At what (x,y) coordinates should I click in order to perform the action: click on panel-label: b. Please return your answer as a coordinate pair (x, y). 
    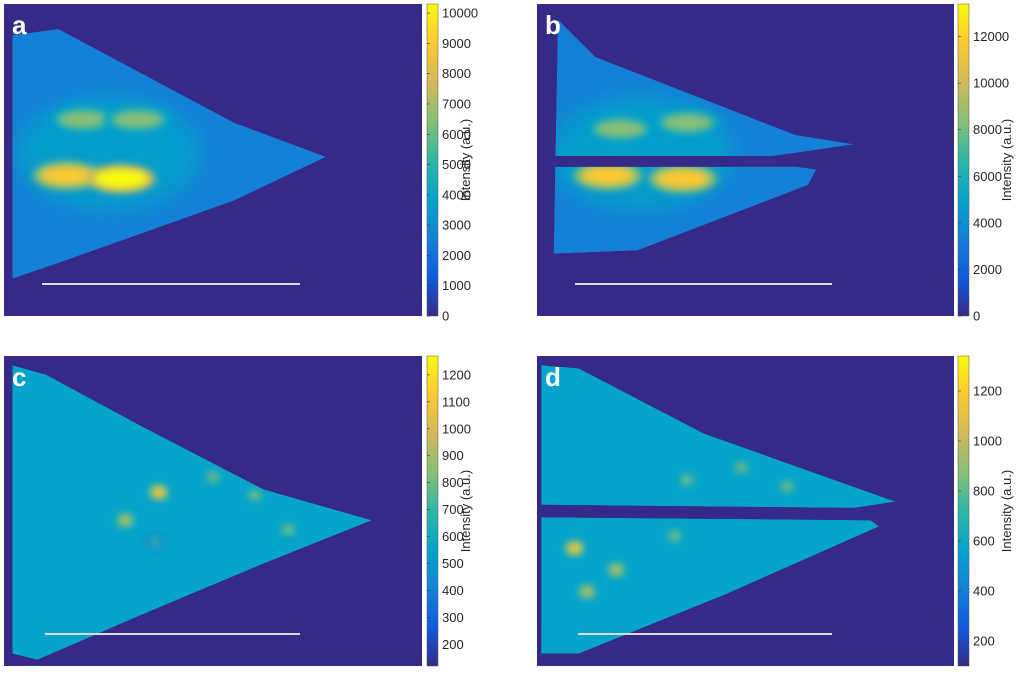
    Looking at the image, I should click on (553, 25).